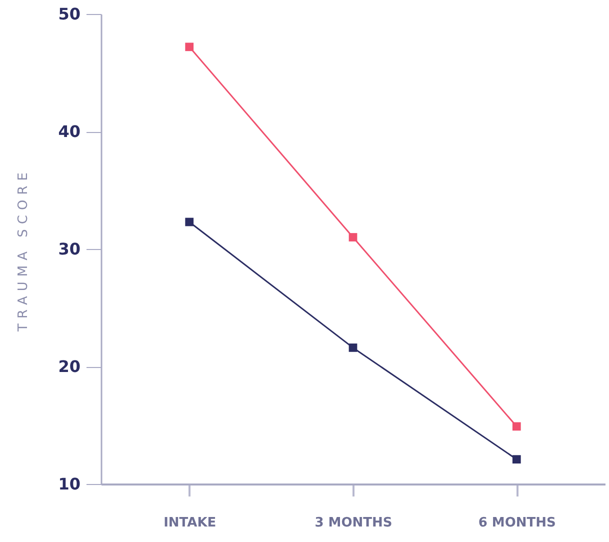  Describe the element at coordinates (24, 250) in the screenshot. I see `y-axis-title: TRAUMA SCORE` at that location.